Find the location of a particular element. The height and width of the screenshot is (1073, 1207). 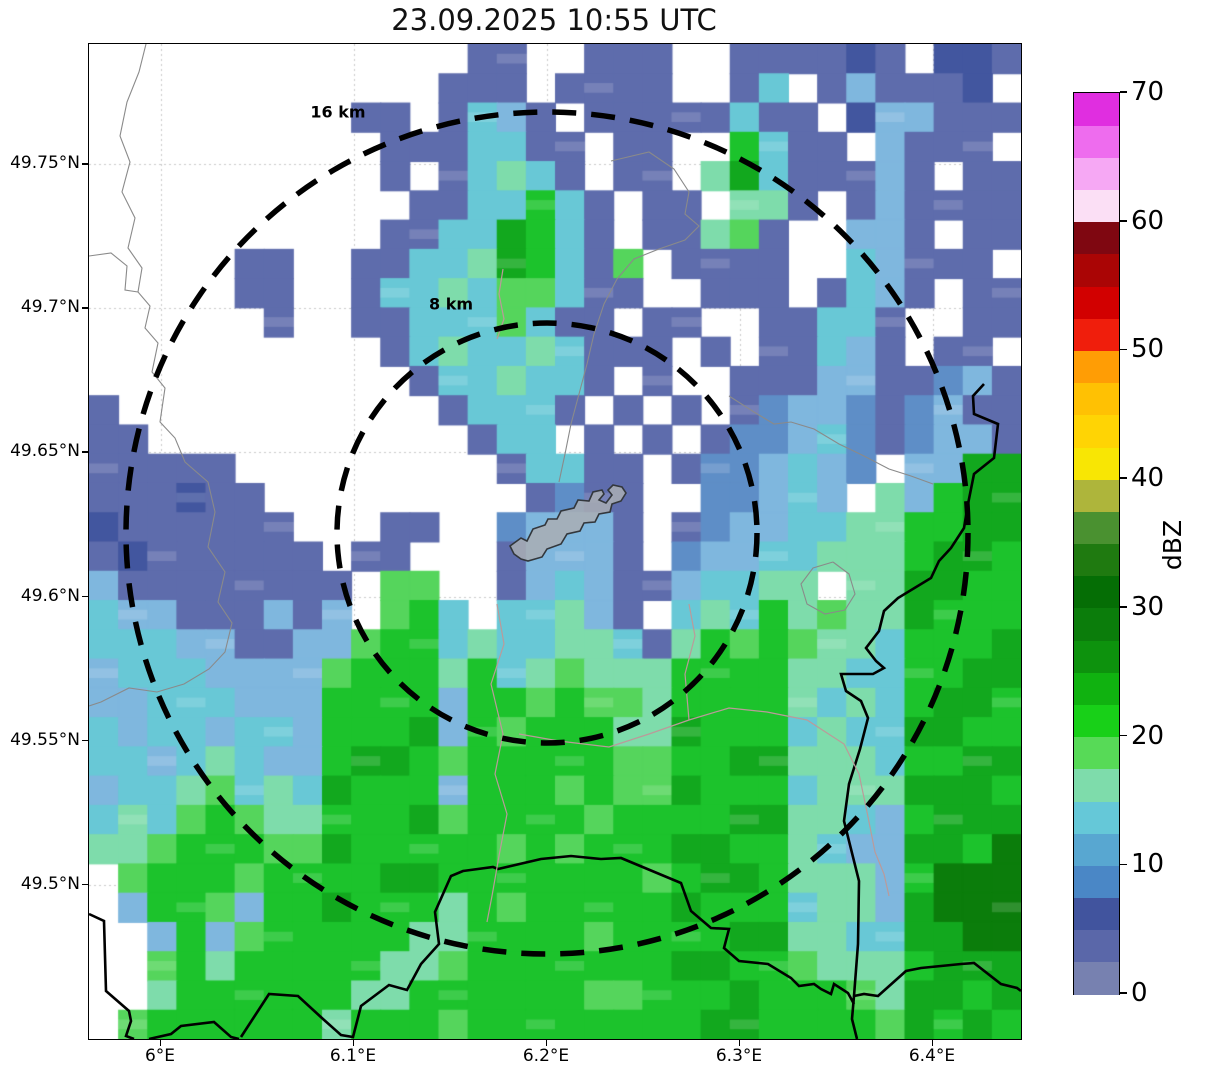

lat-tick-label: 49.6°N is located at coordinates (50, 595).